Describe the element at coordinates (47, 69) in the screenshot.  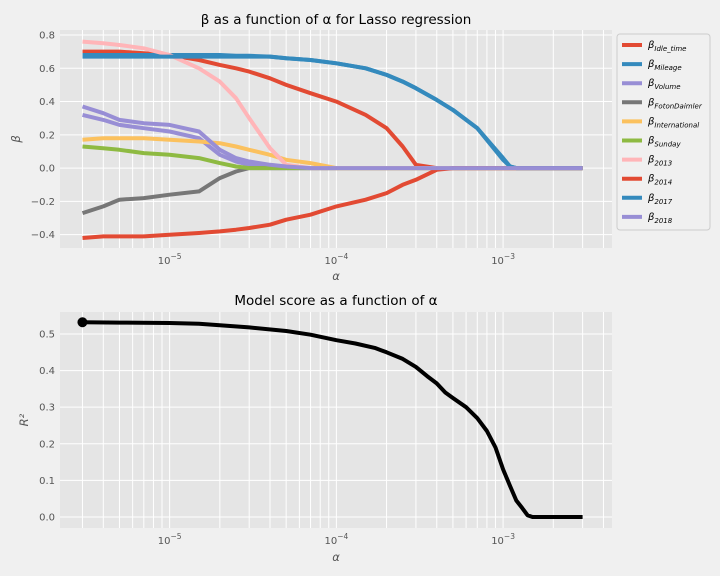
I see `y-tick-label: 0.6` at that location.